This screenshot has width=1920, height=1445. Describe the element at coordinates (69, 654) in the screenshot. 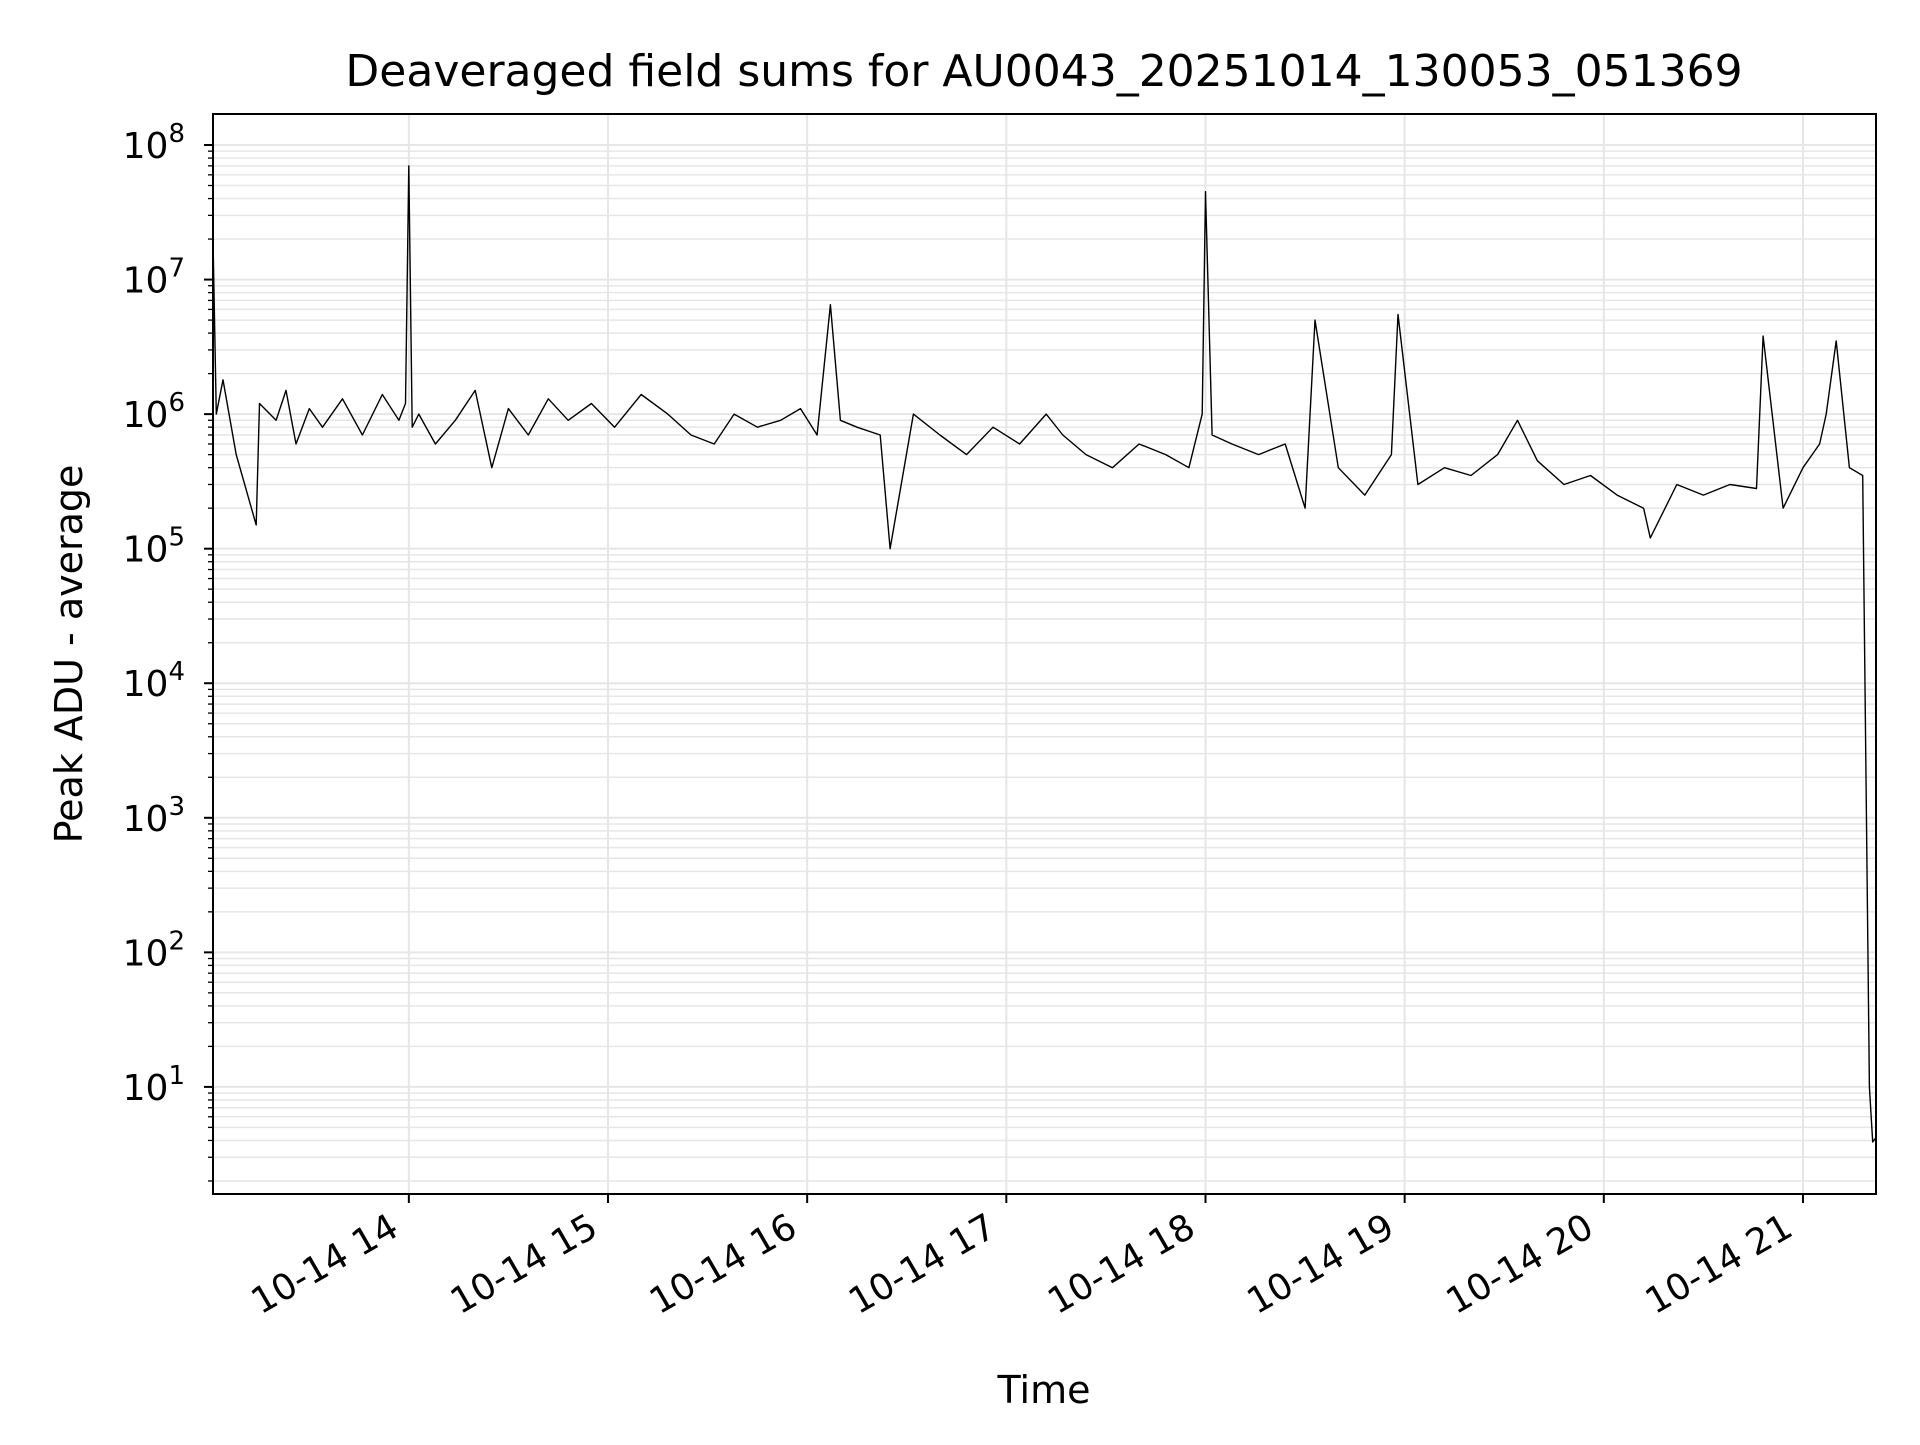

I see `y-axis-label: Peak ADU - average` at that location.